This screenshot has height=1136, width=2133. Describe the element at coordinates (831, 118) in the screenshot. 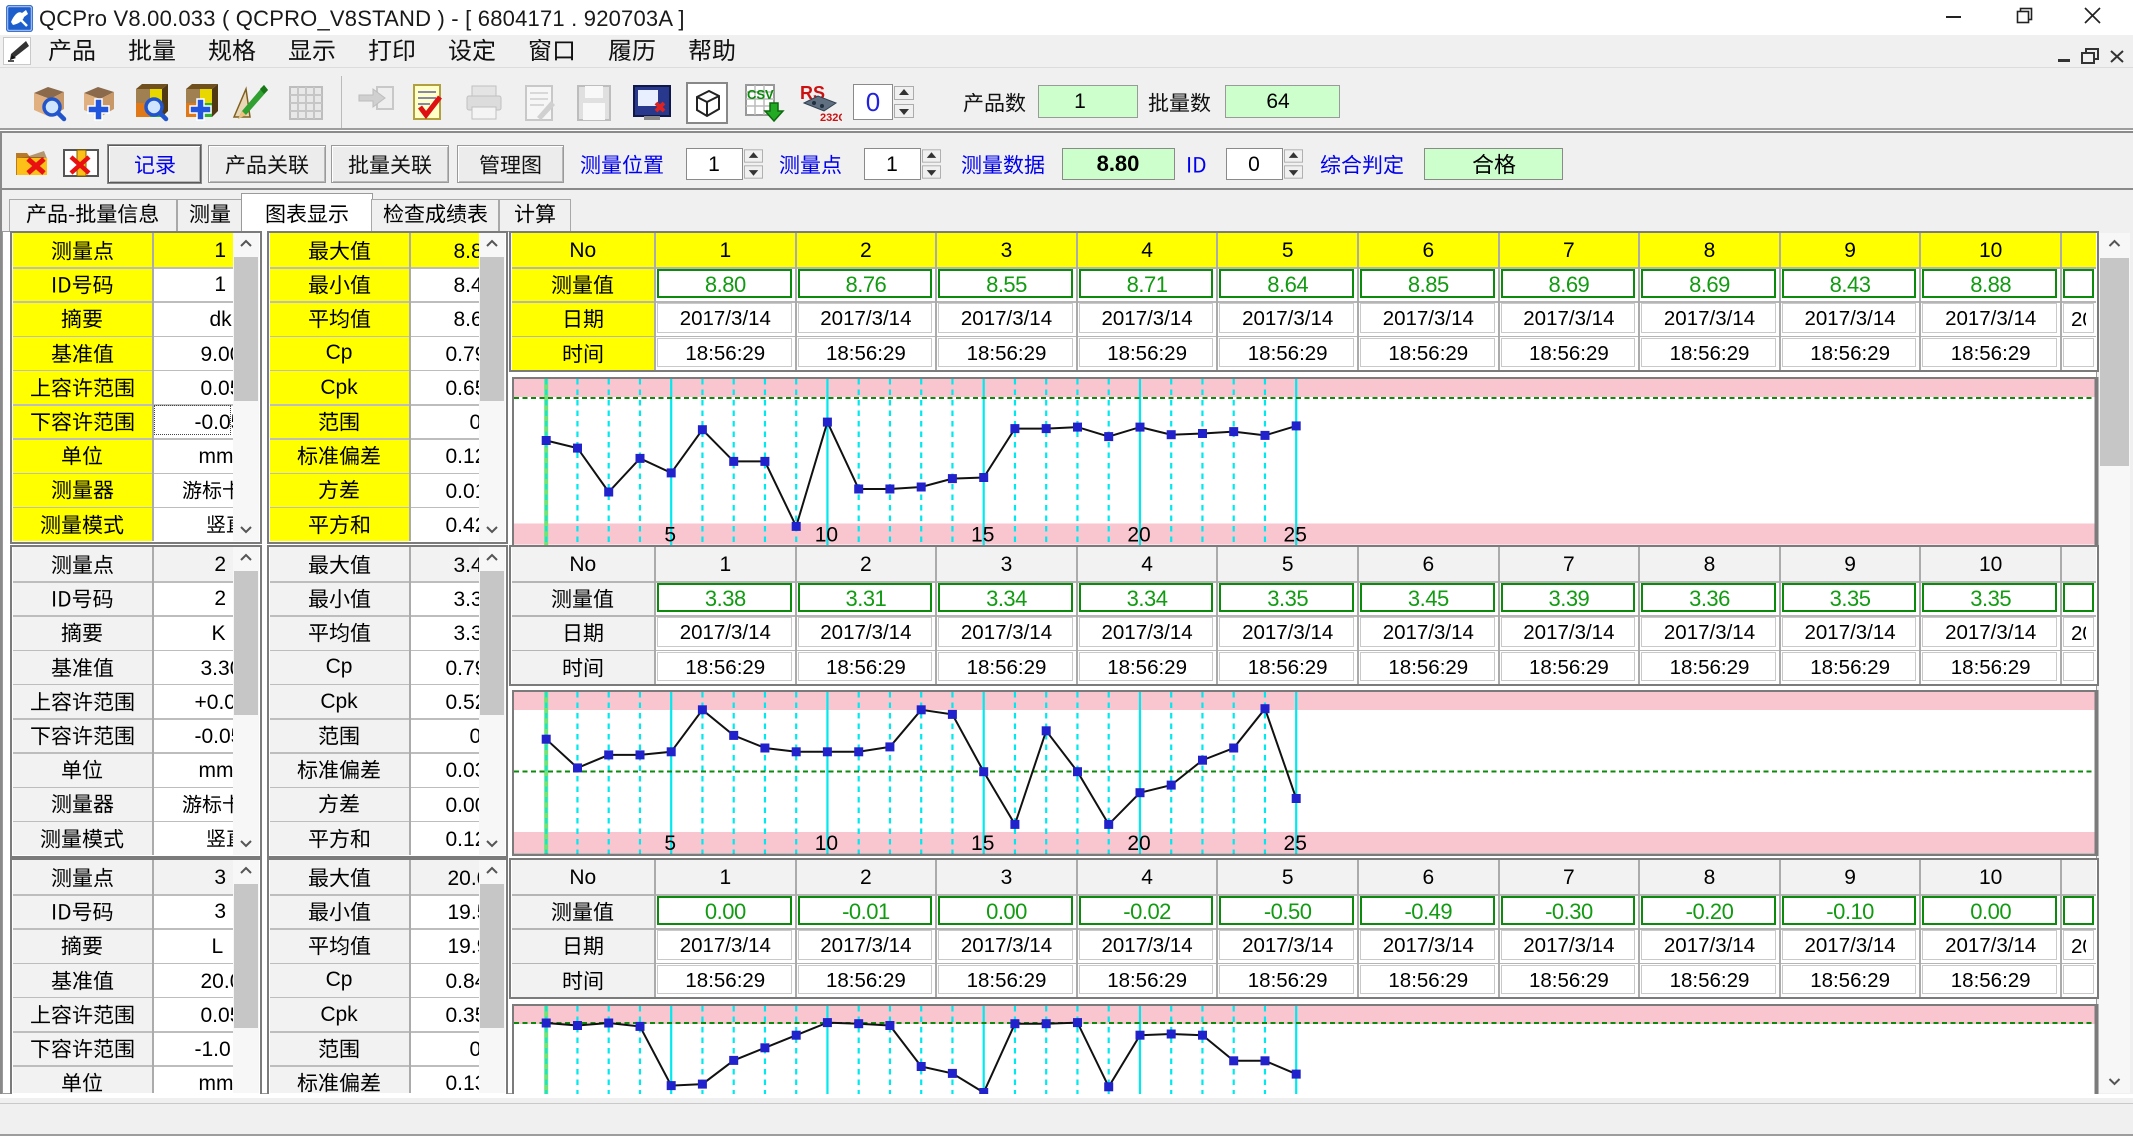

I see `svg-text: 232C` at that location.